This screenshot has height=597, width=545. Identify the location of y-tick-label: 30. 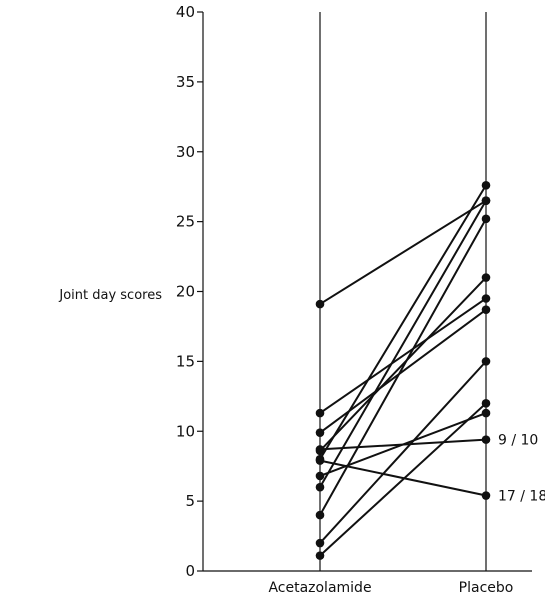
(185, 152).